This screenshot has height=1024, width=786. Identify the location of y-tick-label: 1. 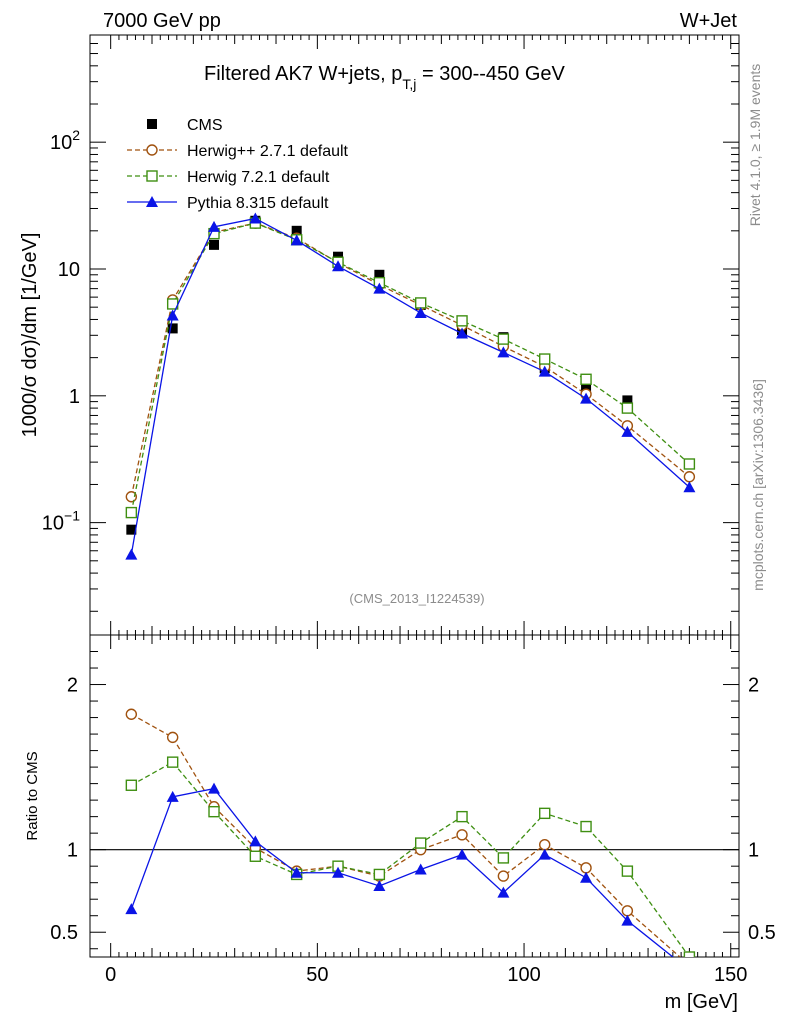
(74, 397).